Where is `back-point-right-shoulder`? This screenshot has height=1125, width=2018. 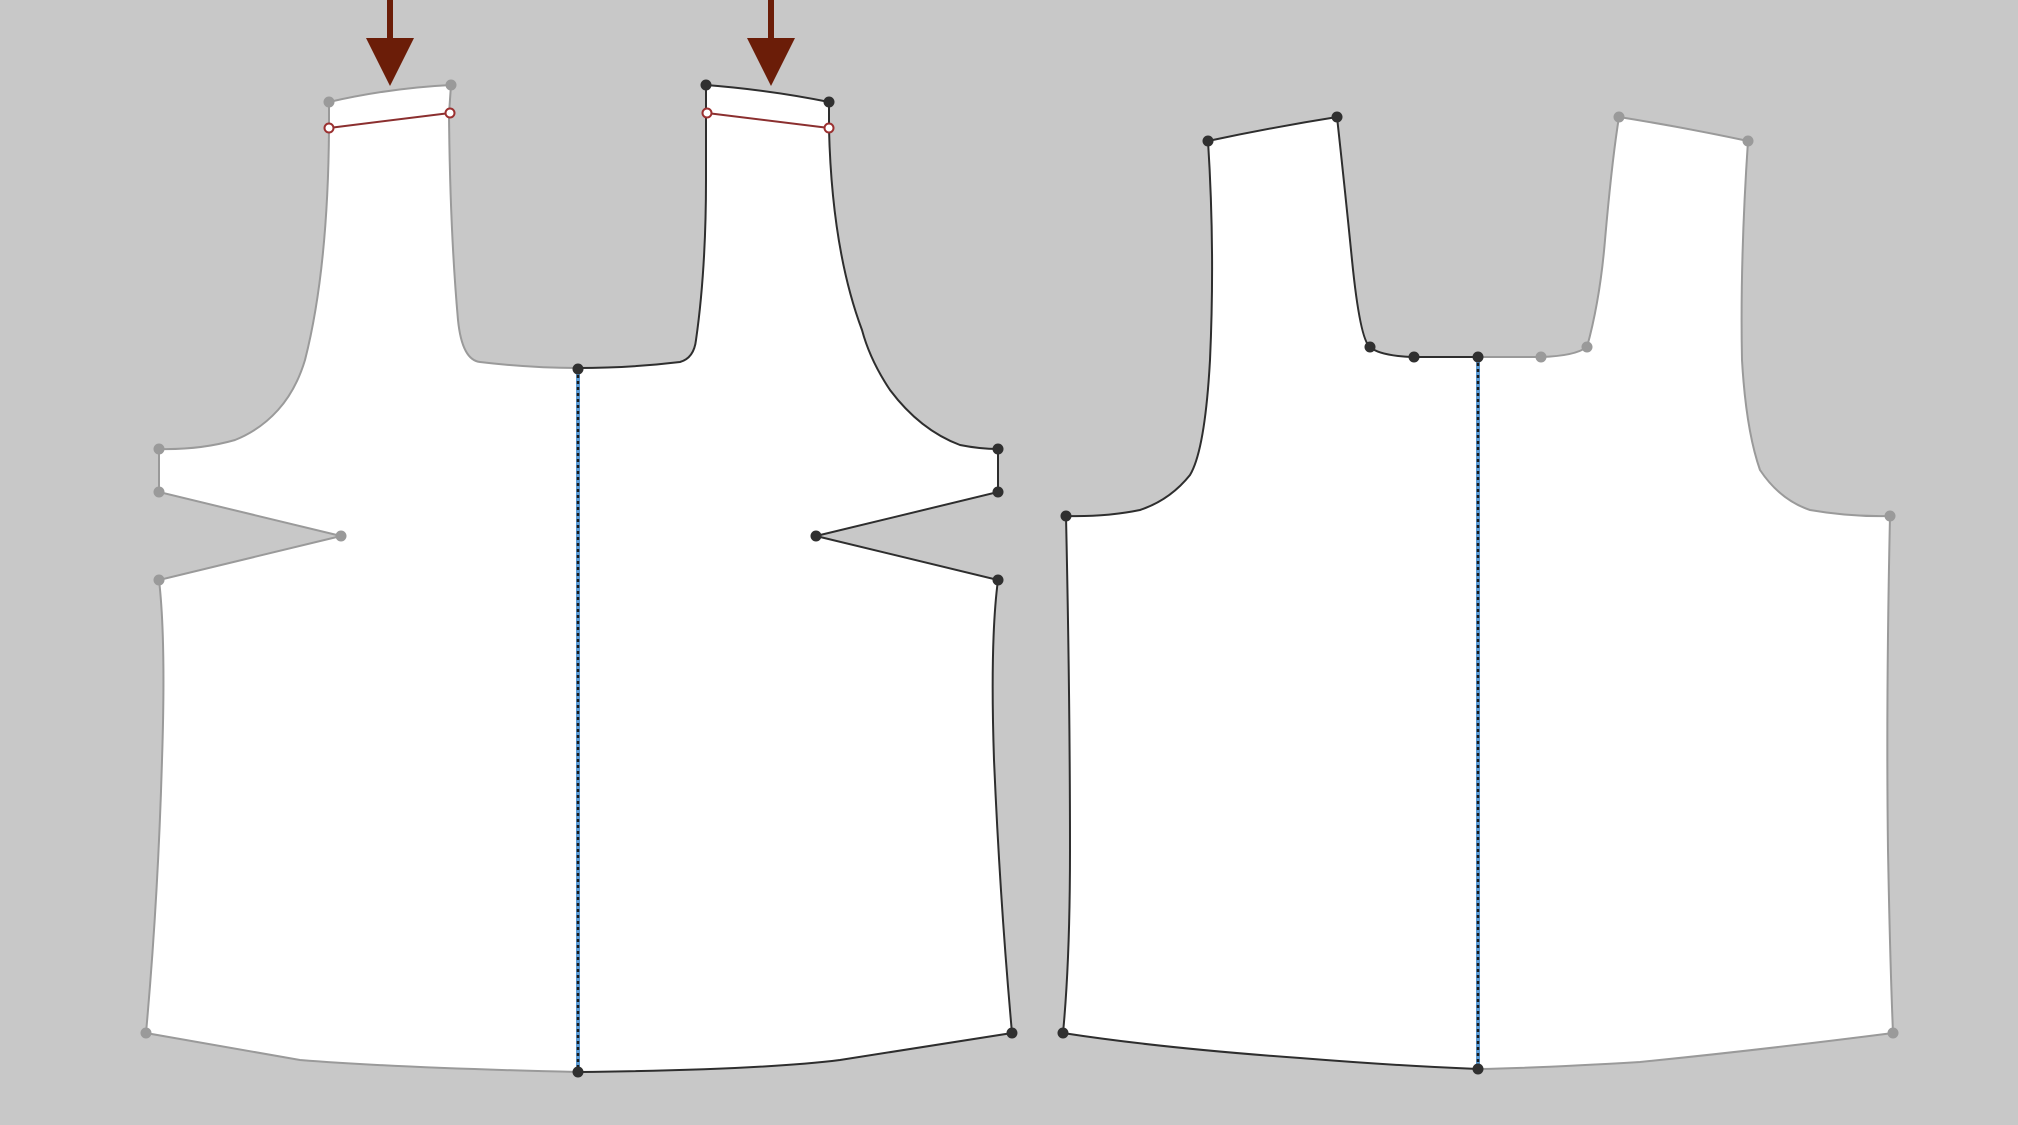 back-point-right-shoulder is located at coordinates (1748, 141).